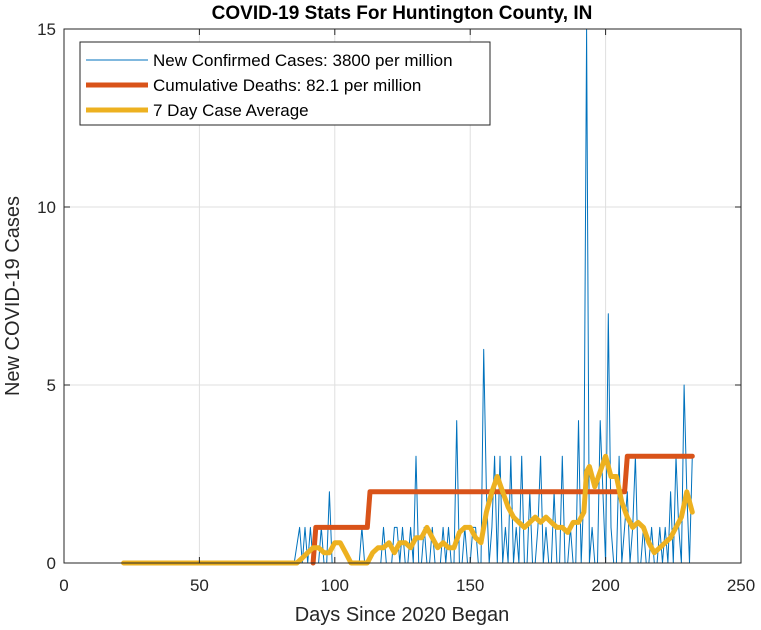  I want to click on x-tick-label: 250, so click(741, 585).